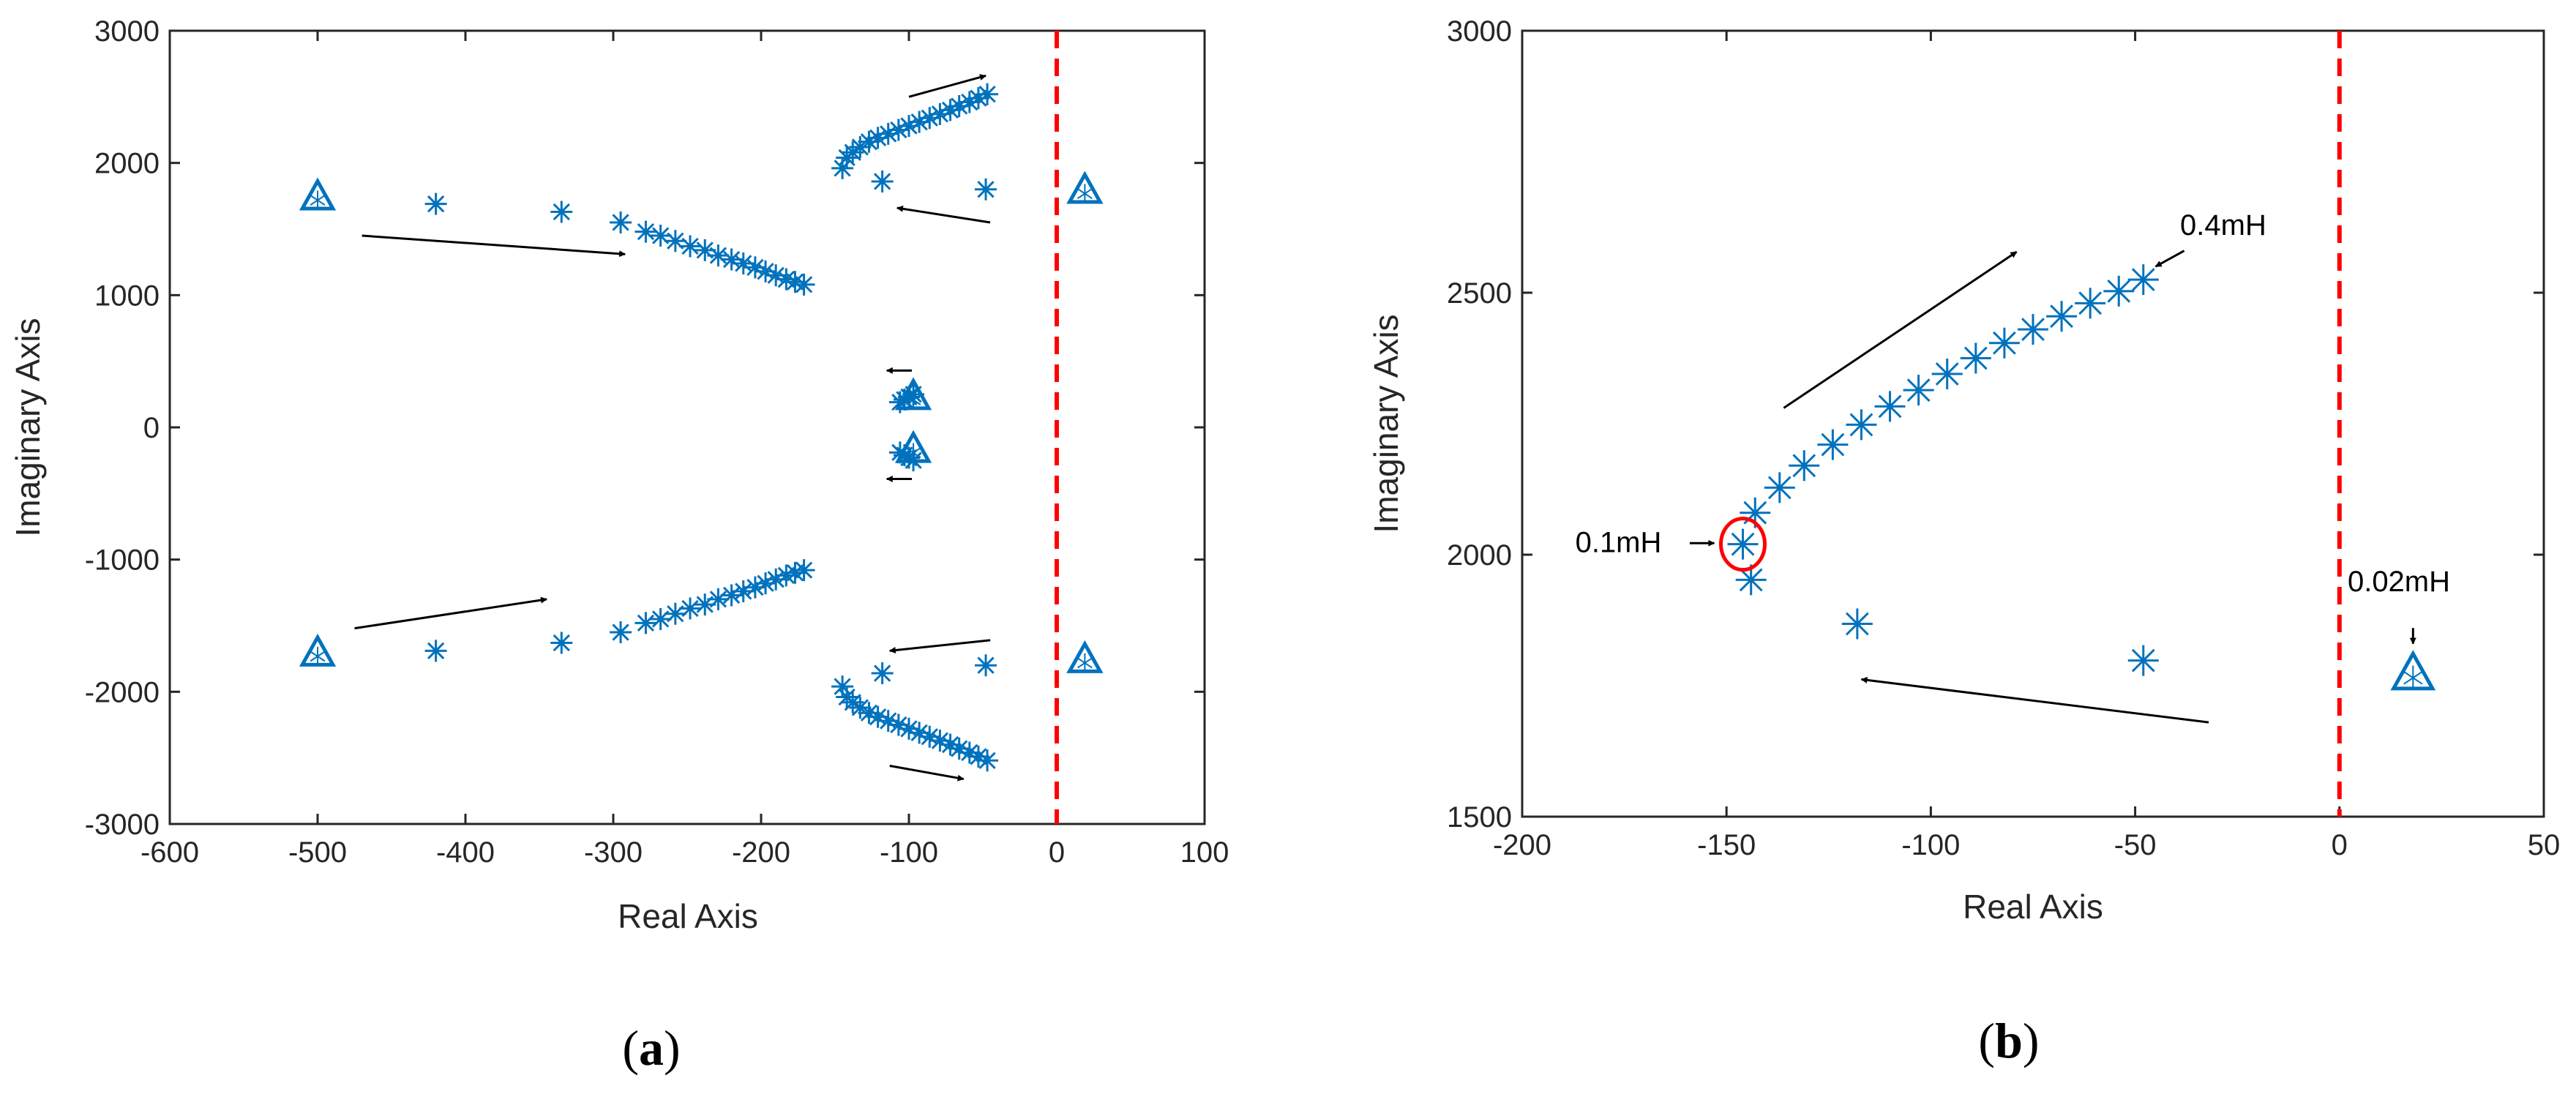 The image size is (2576, 1094). I want to click on annotation-0-4mH: 0.4mH, so click(2223, 225).